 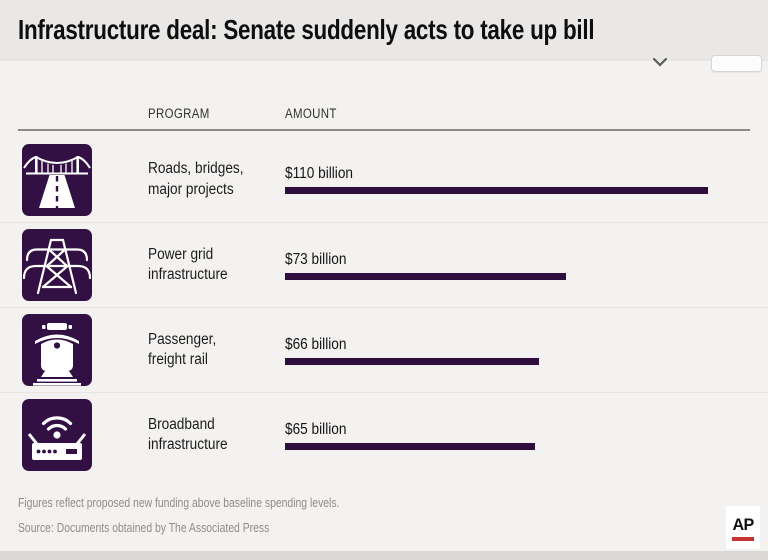 What do you see at coordinates (182, 349) in the screenshot?
I see `program-label: Passenger, freight rail` at bounding box center [182, 349].